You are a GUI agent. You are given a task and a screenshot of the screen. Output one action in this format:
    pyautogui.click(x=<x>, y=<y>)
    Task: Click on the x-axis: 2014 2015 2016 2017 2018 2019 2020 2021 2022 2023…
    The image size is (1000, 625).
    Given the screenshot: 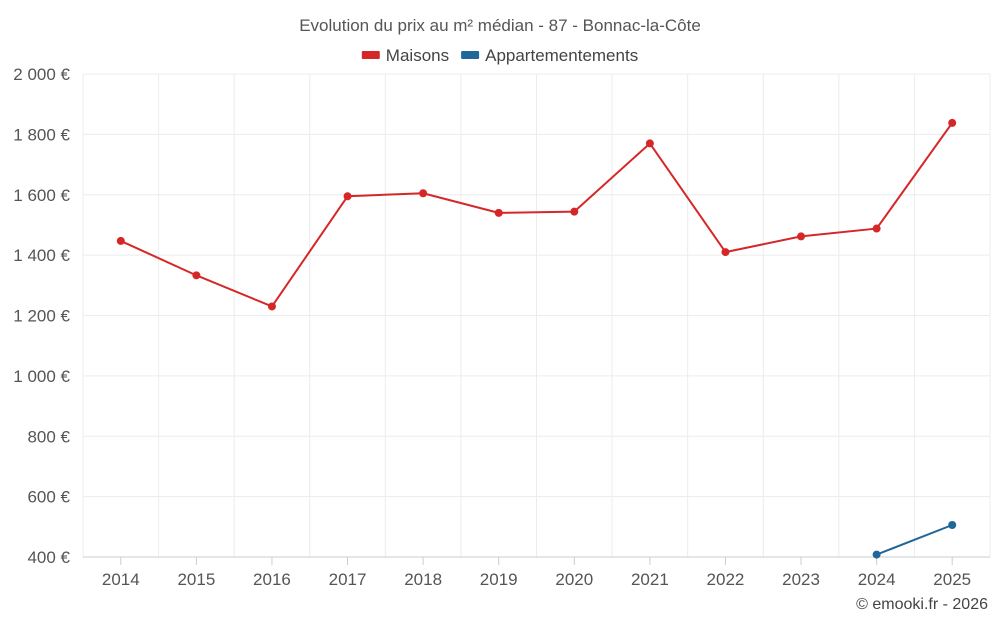 What is the action you would take?
    pyautogui.click(x=536, y=572)
    